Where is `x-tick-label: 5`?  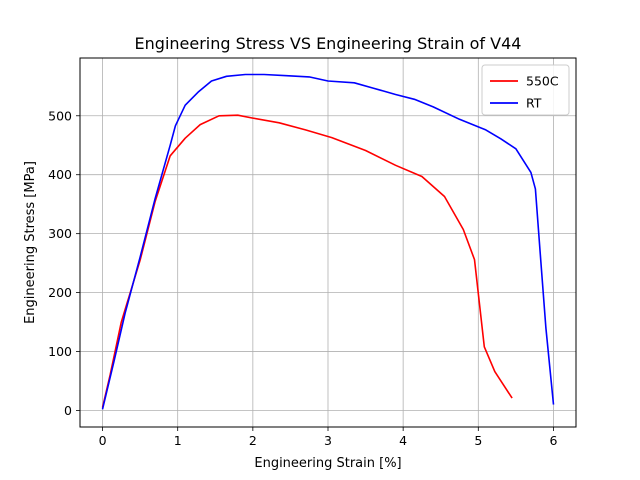 x-tick-label: 5 is located at coordinates (478, 440).